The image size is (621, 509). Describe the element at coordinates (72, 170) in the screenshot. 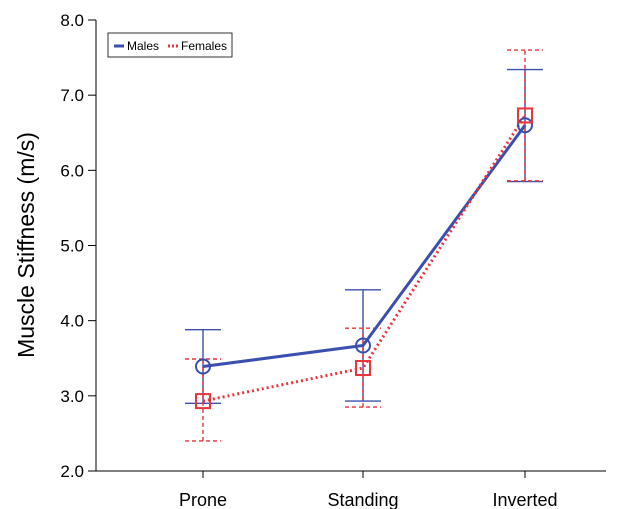

I see `y-tick-label: 6.0` at that location.